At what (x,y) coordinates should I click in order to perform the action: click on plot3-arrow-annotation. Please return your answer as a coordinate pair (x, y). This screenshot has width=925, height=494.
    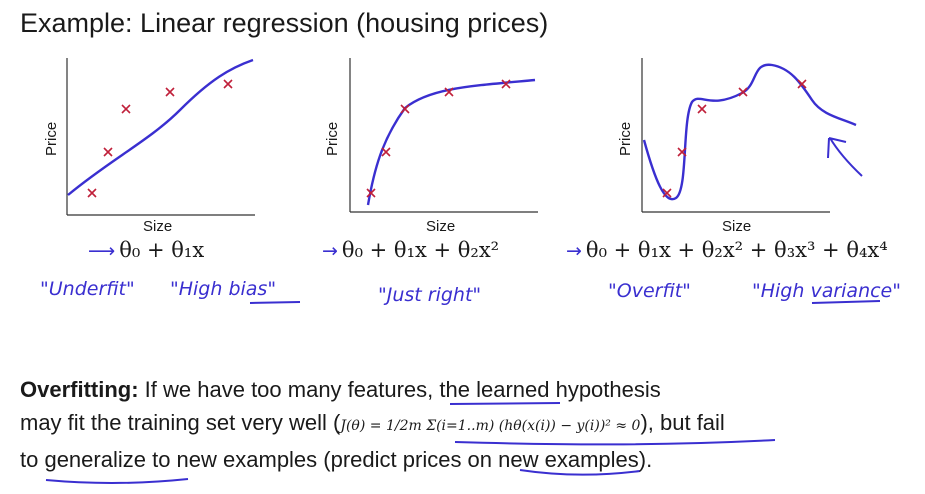
    Looking at the image, I should click on (845, 157).